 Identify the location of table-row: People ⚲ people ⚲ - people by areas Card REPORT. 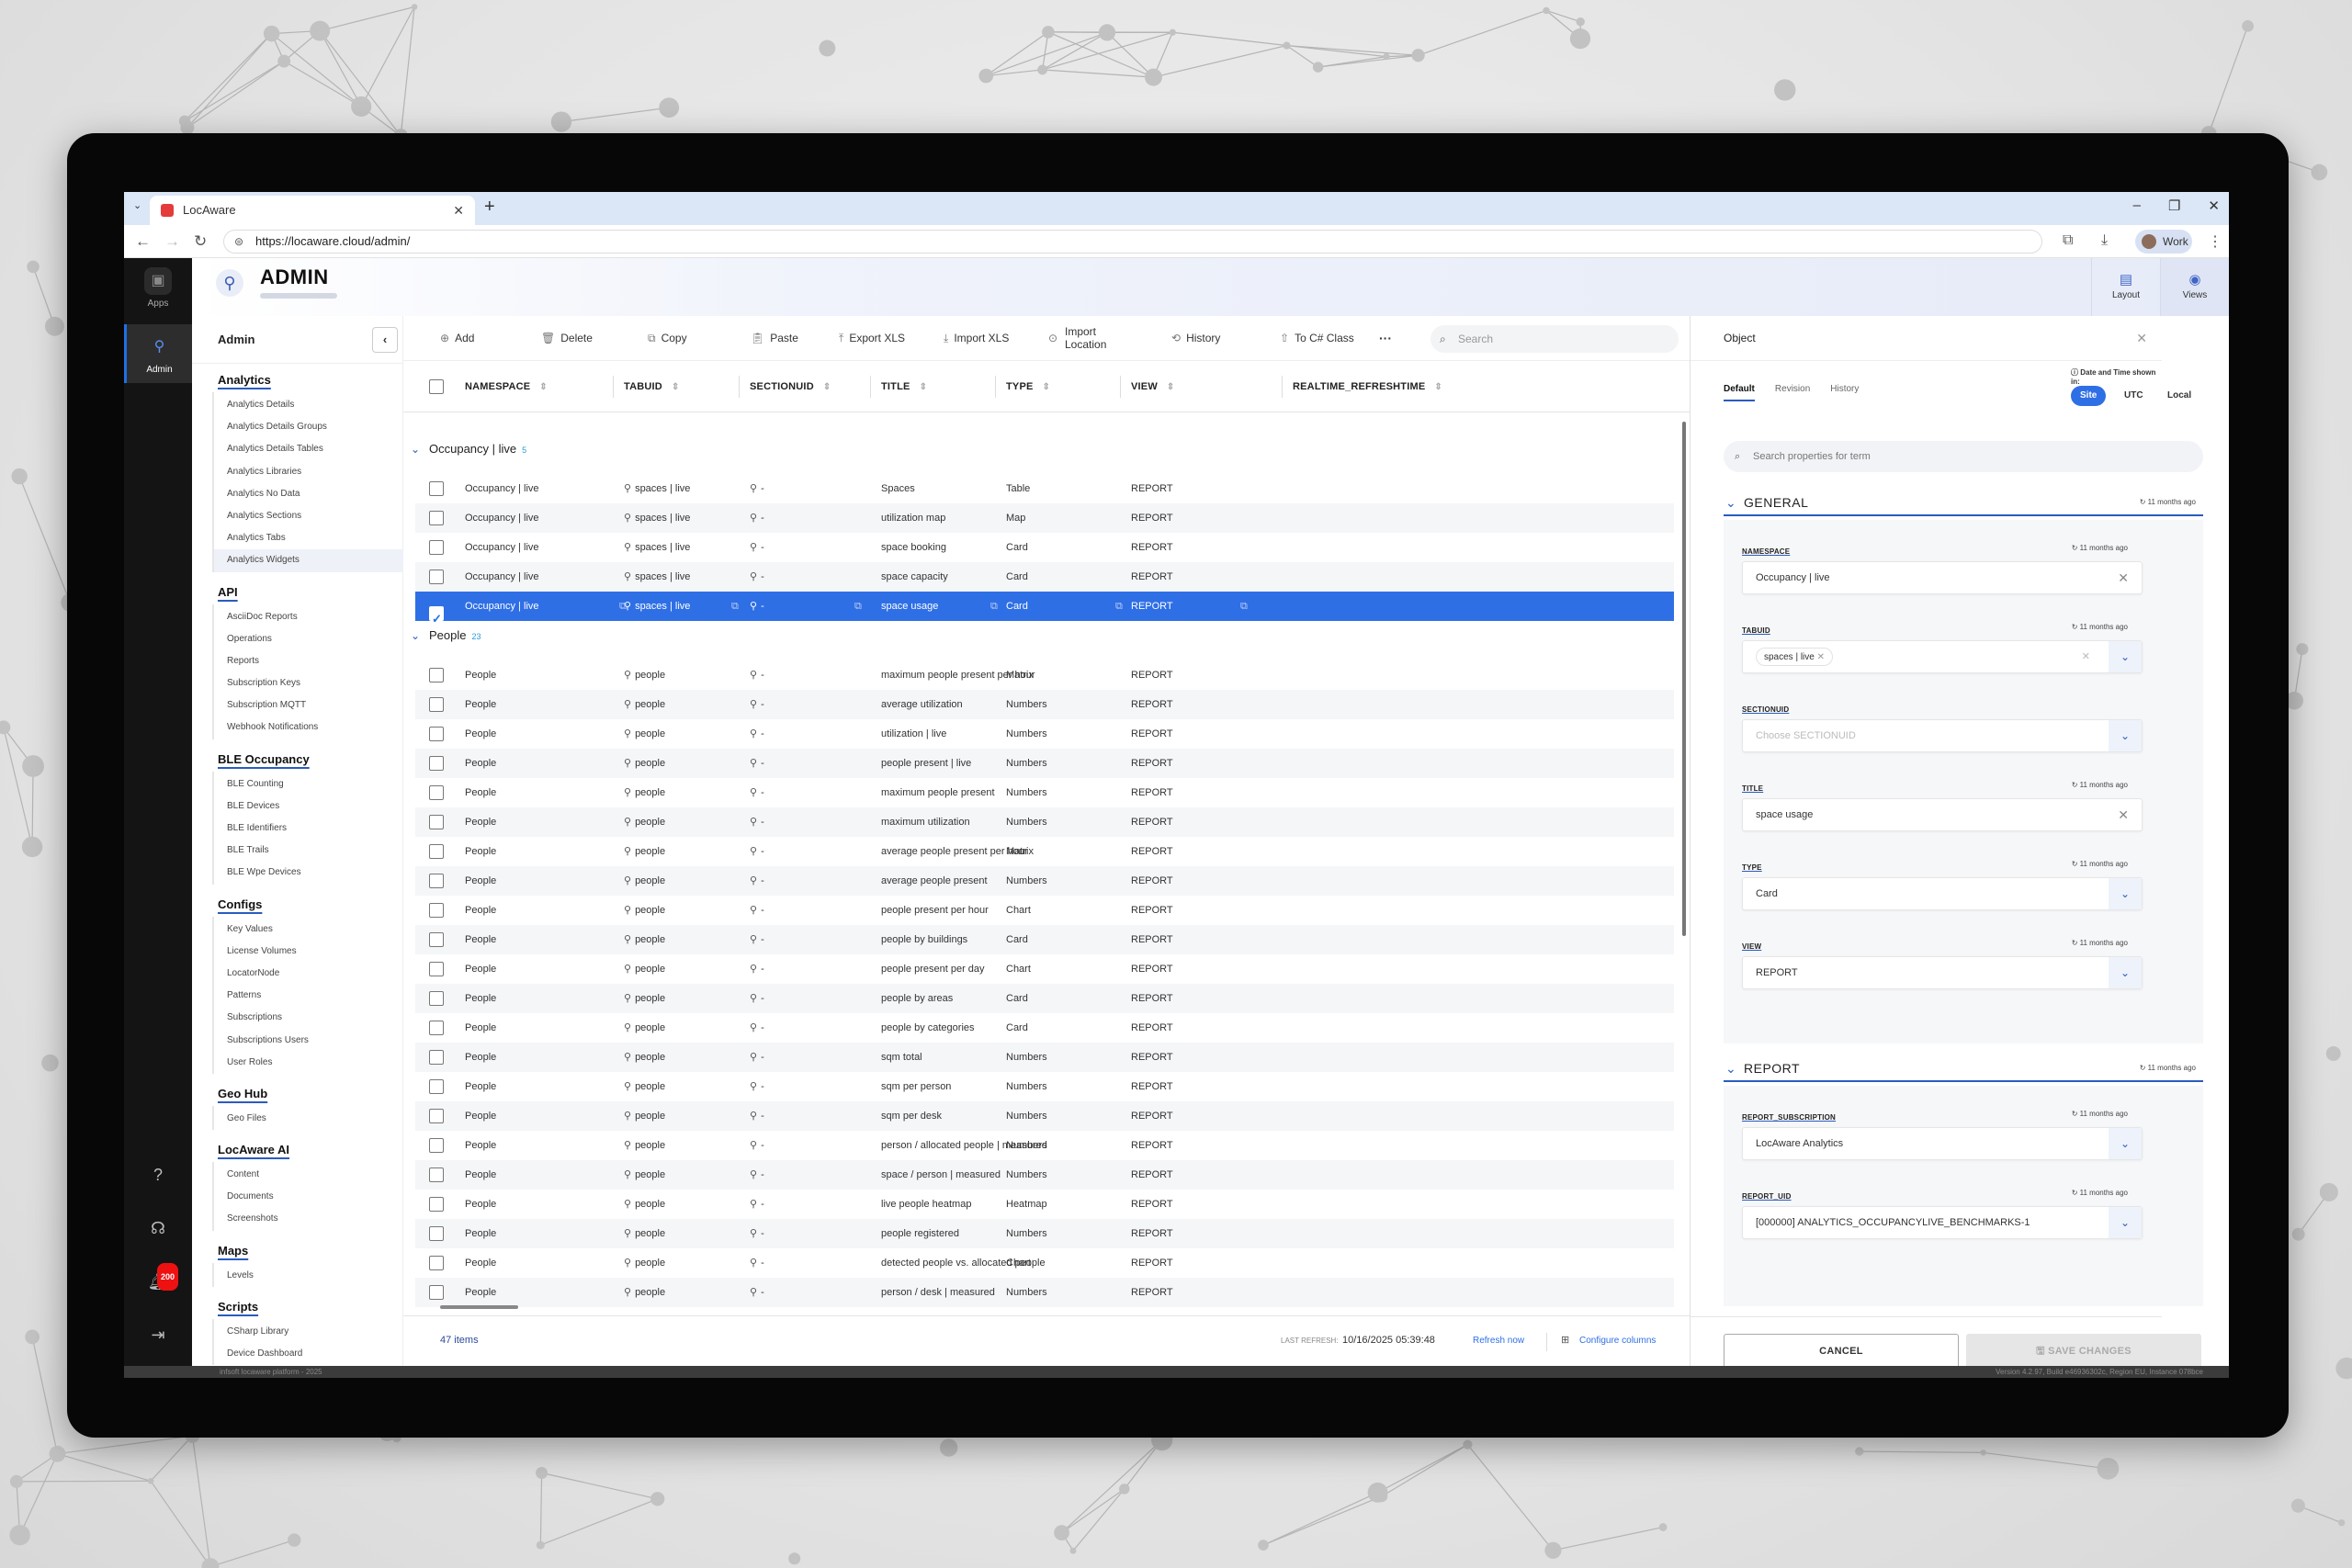
(1044, 999).